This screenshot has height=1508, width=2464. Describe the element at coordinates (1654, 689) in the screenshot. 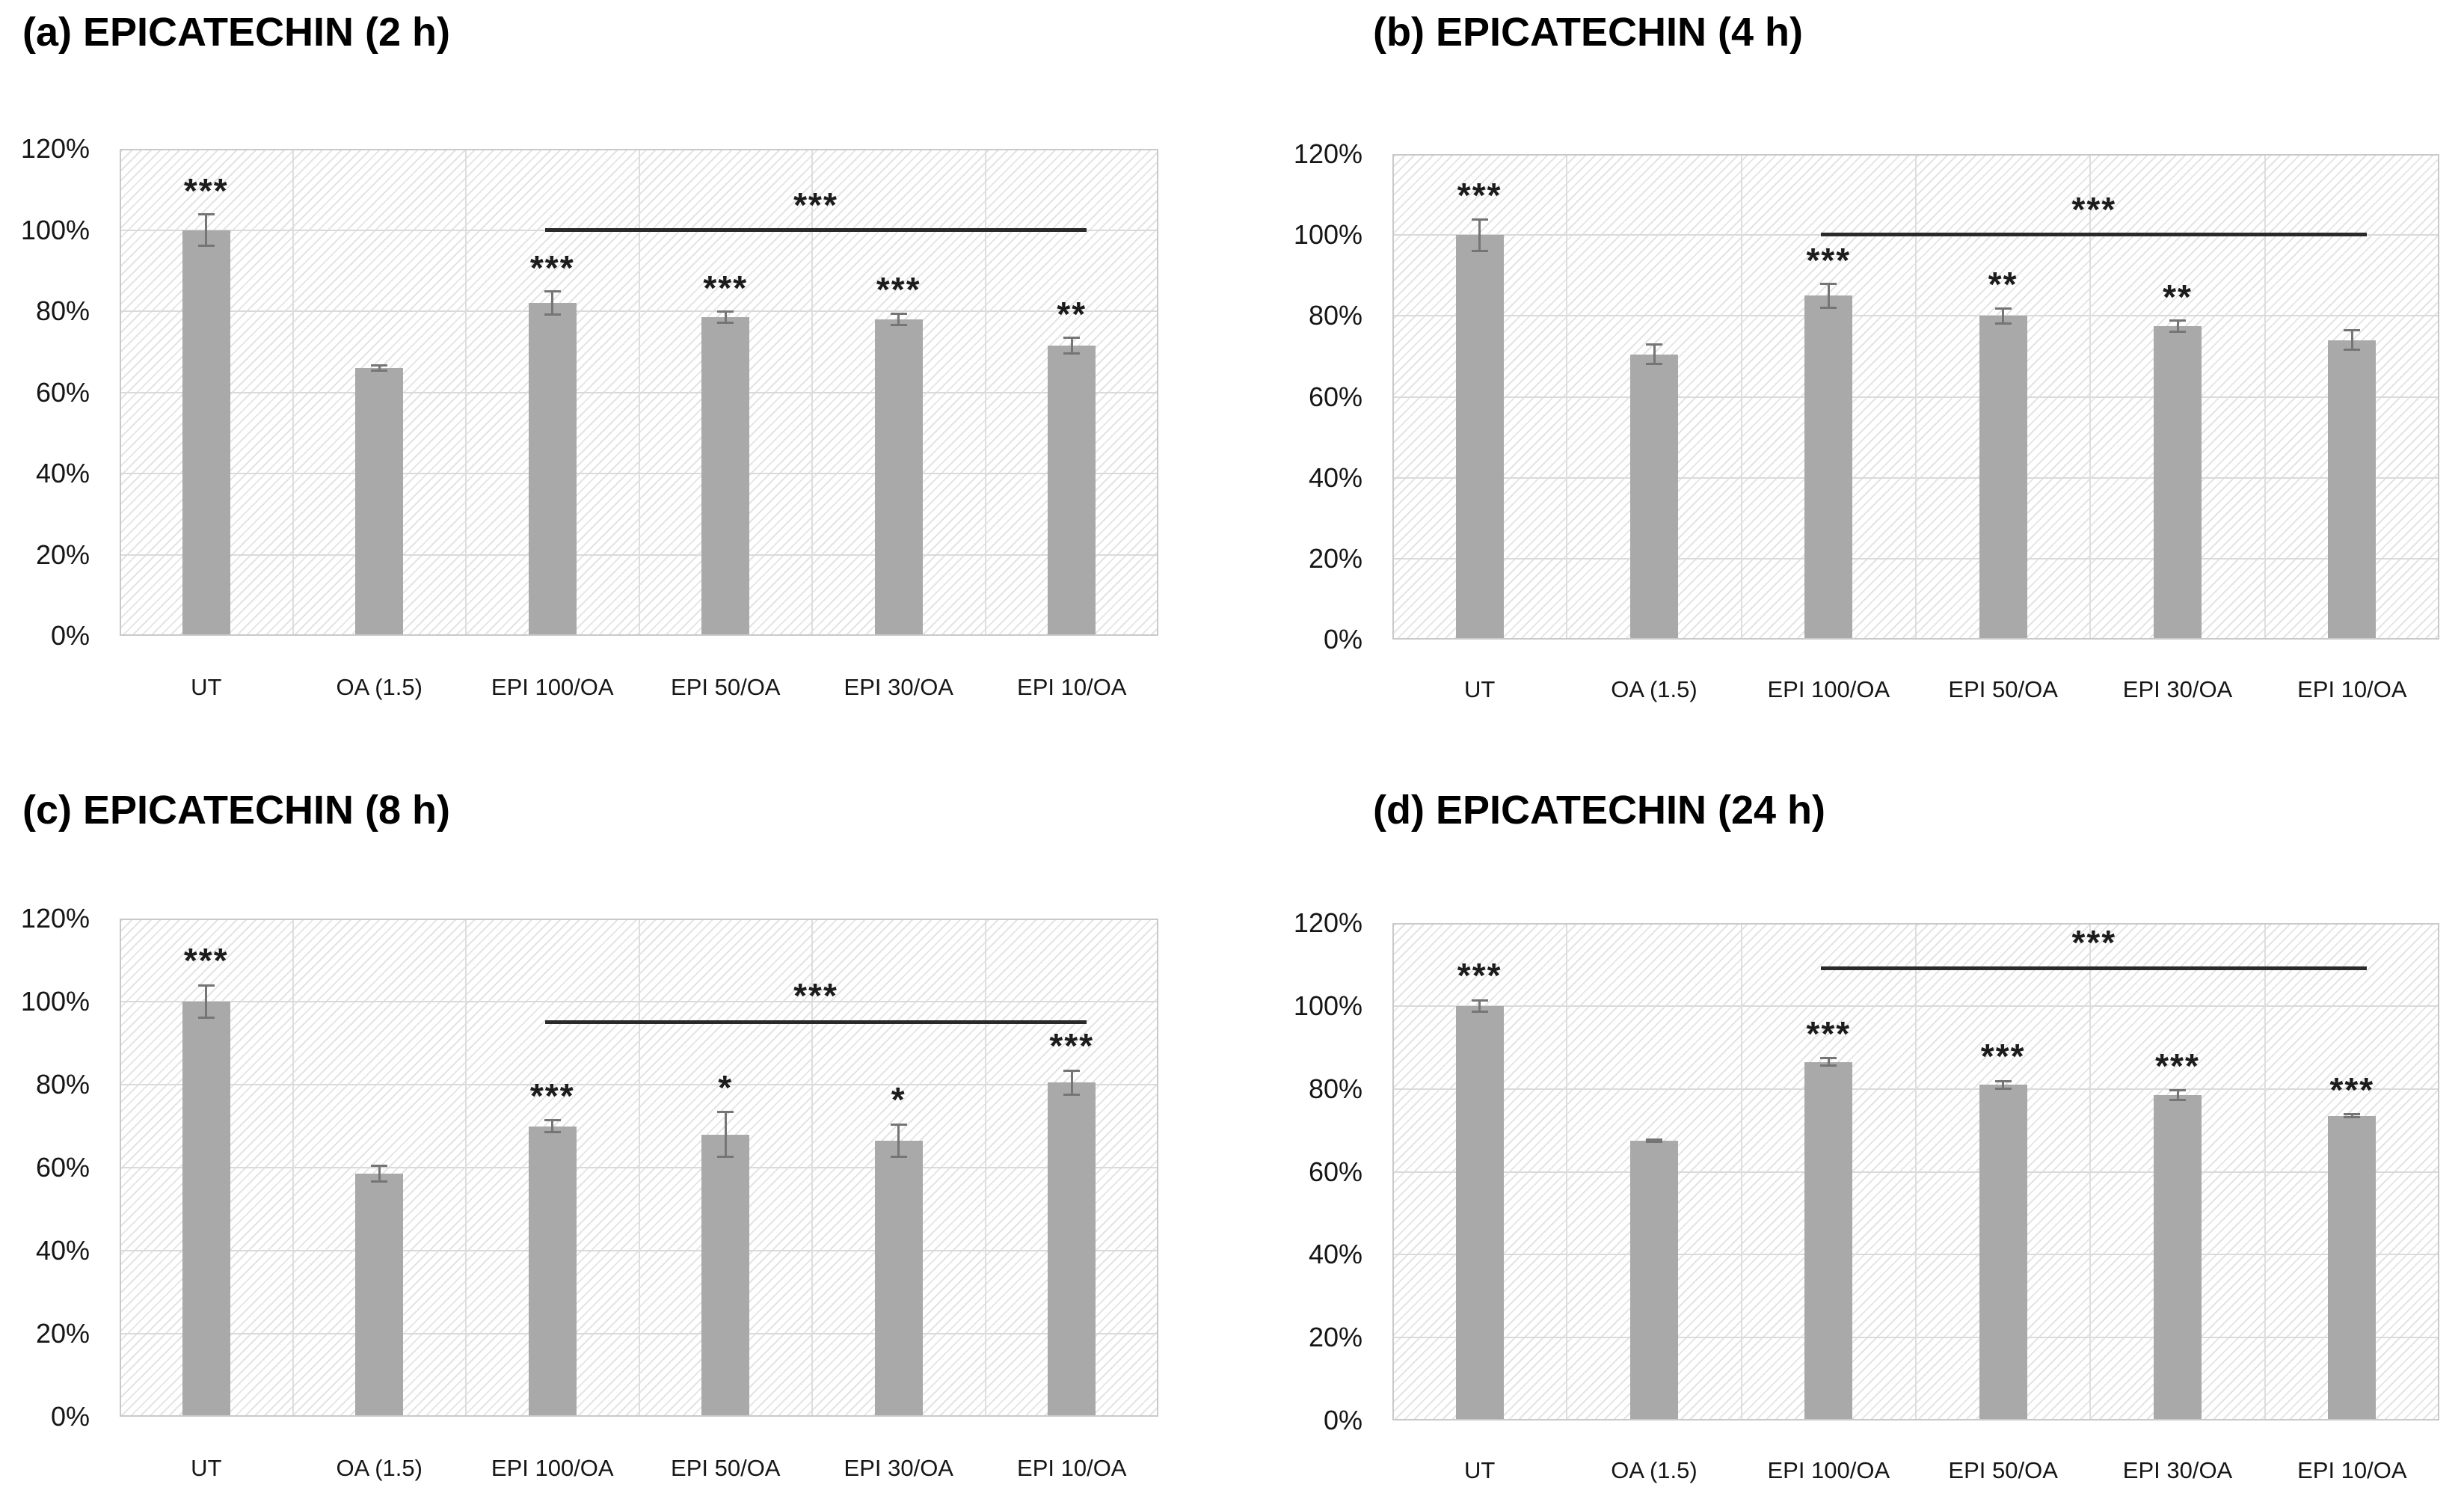

I see `x-tick-label: OA (1.5)` at that location.